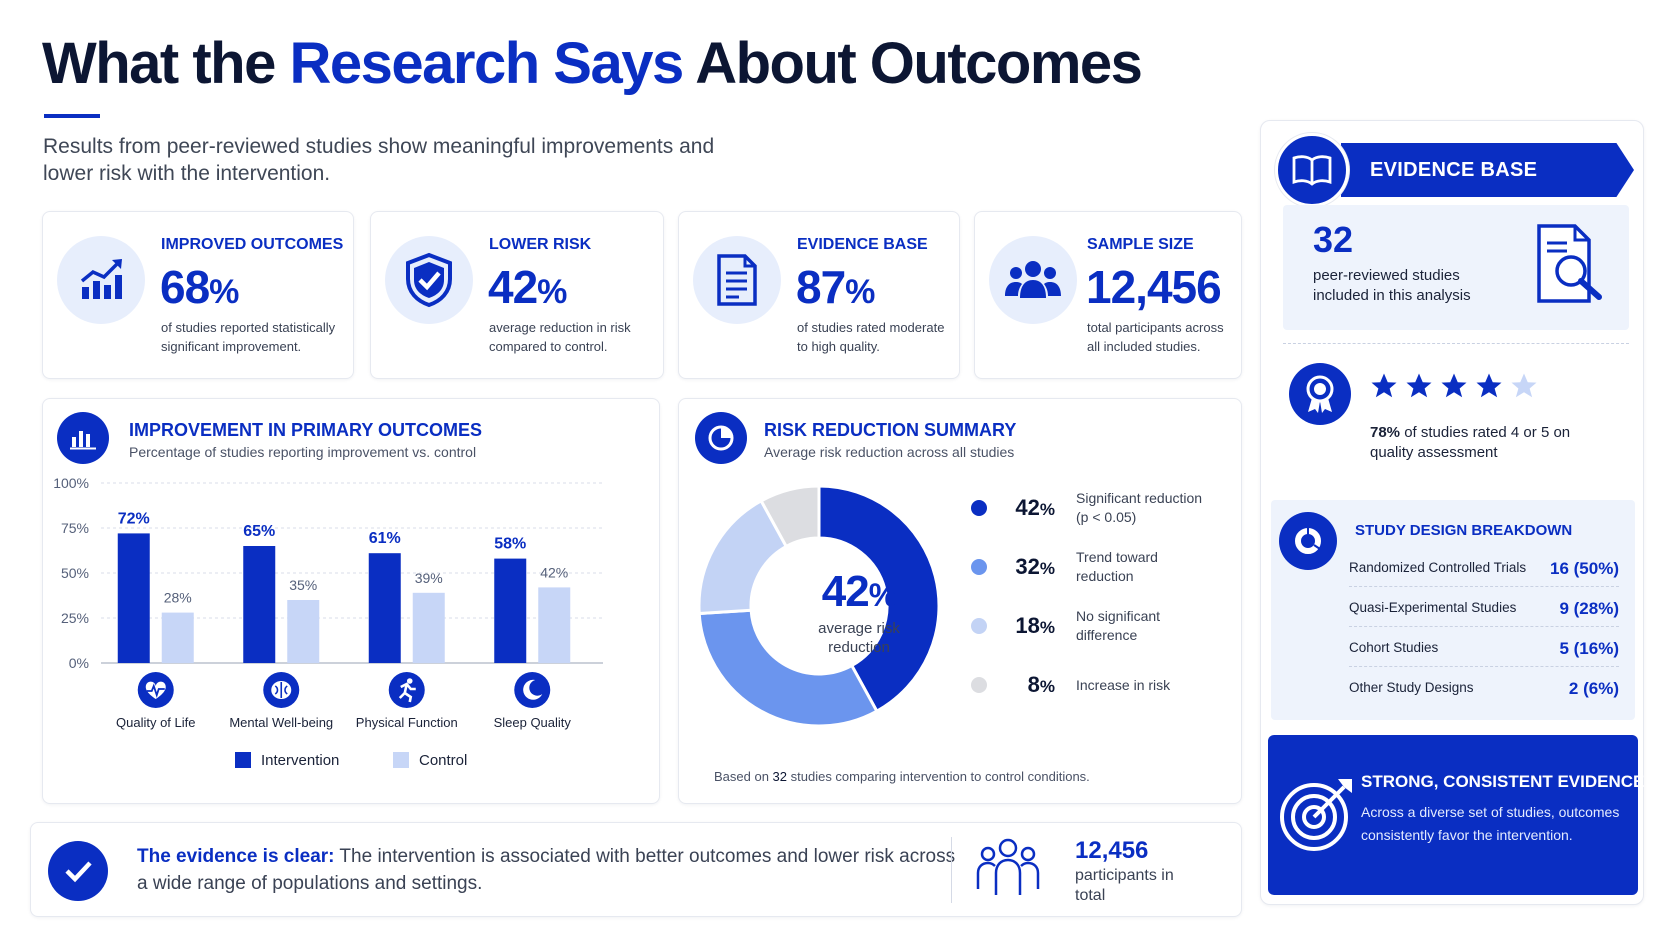 The width and height of the screenshot is (1672, 941). Describe the element at coordinates (592, 63) in the screenshot. I see `page-title: What the Research Says About Outcomes` at that location.